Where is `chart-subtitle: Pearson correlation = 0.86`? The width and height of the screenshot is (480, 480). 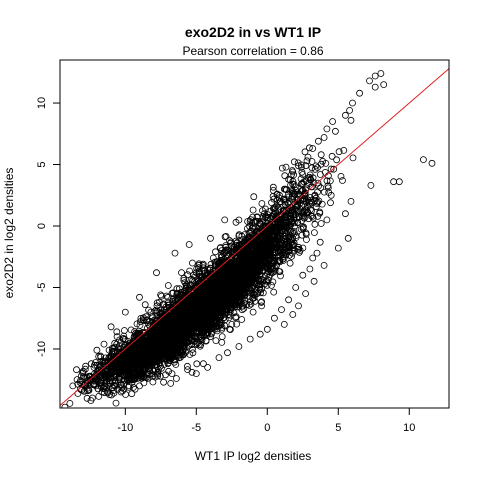 chart-subtitle: Pearson correlation = 0.86 is located at coordinates (252, 51).